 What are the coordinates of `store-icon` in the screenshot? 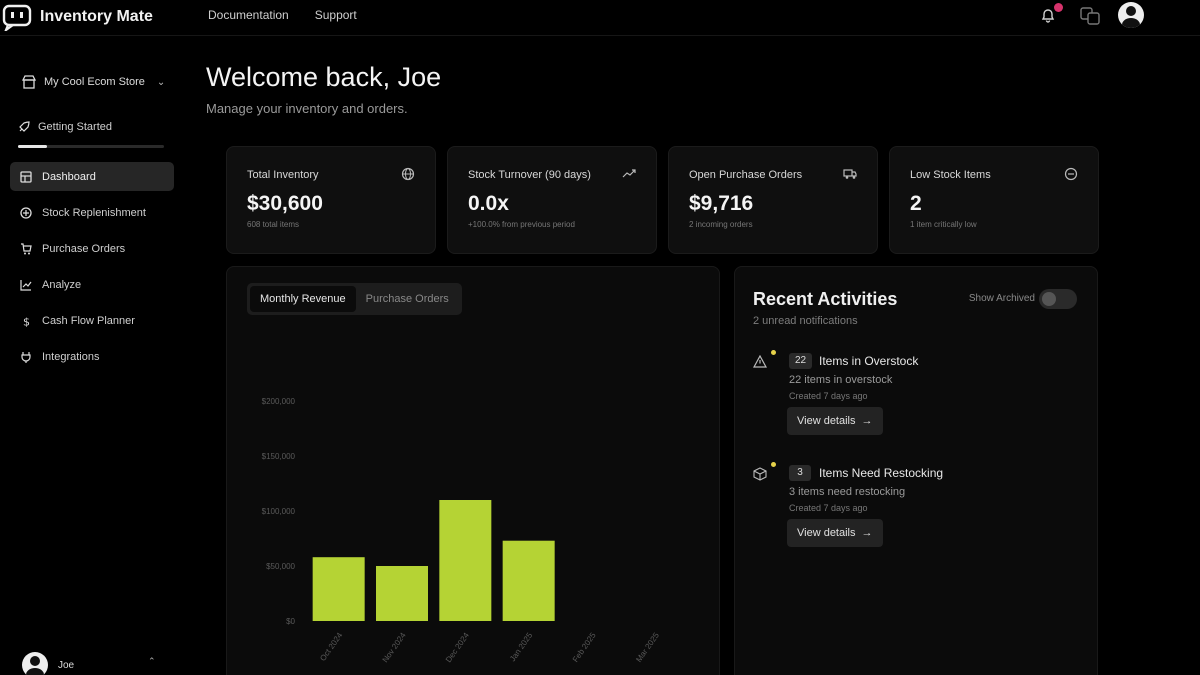 It's located at (29, 82).